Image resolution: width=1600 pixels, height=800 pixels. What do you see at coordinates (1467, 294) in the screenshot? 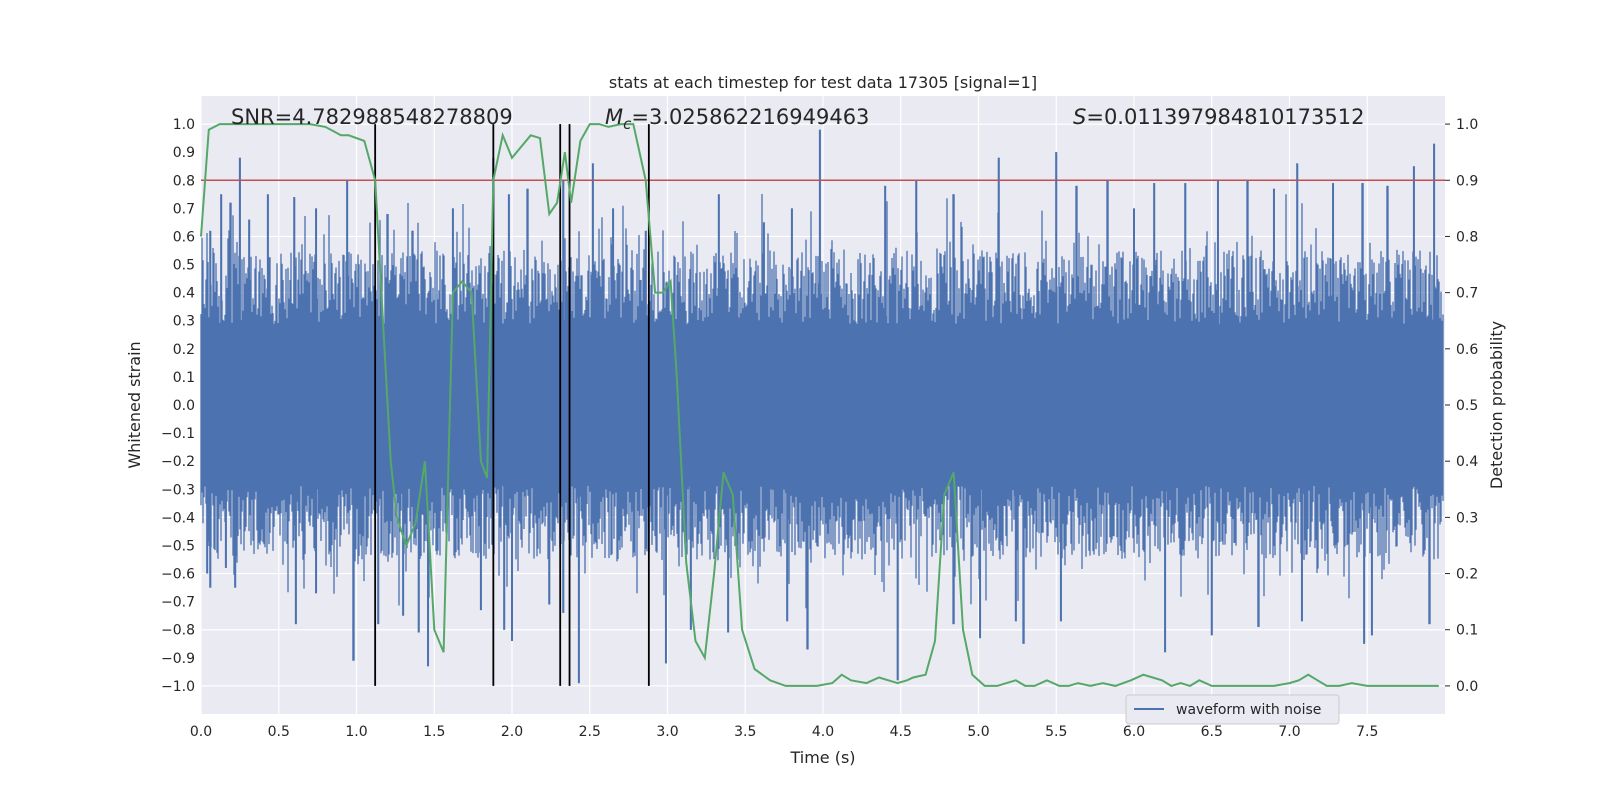
I see `y-right-tick-label: 0.7` at bounding box center [1467, 294].